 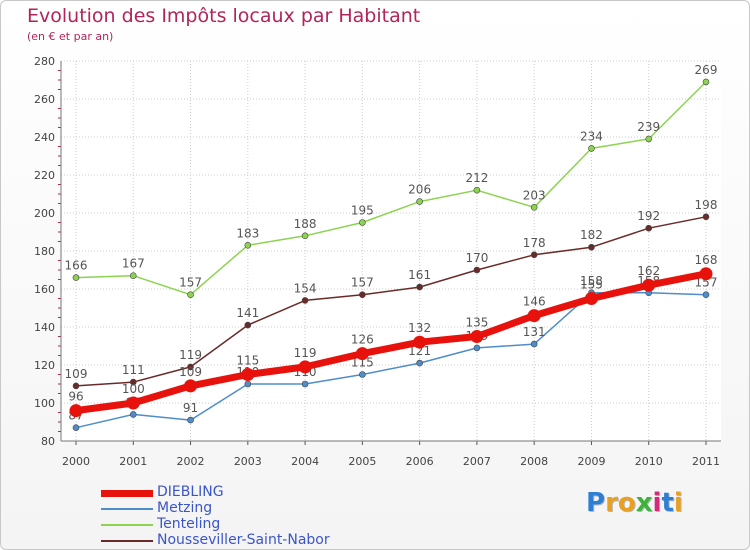 I want to click on data-label-metzing: 91, so click(x=190, y=408).